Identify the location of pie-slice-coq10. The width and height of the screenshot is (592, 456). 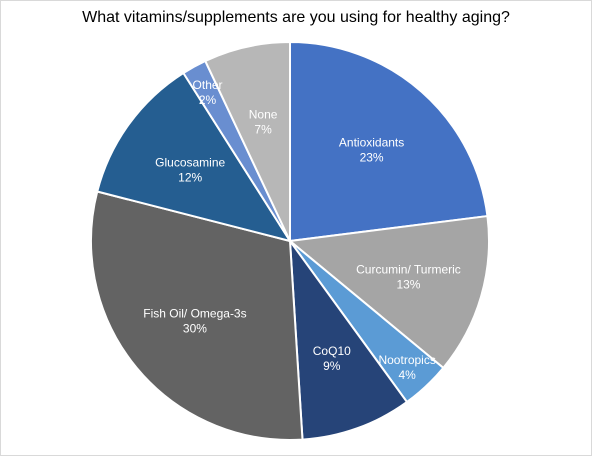
(348, 339).